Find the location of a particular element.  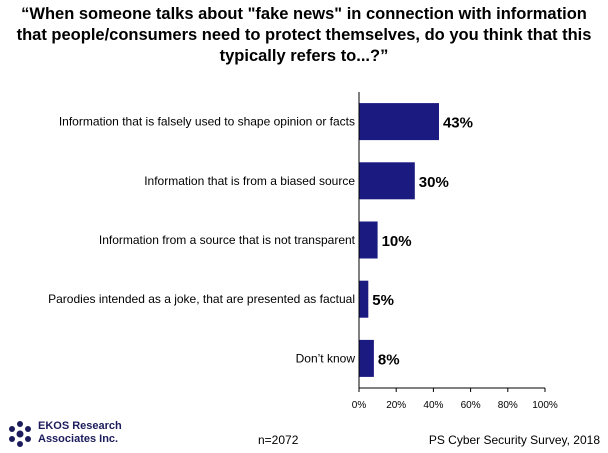

source-note: PS Cyber Security Survey, 2018 is located at coordinates (514, 440).